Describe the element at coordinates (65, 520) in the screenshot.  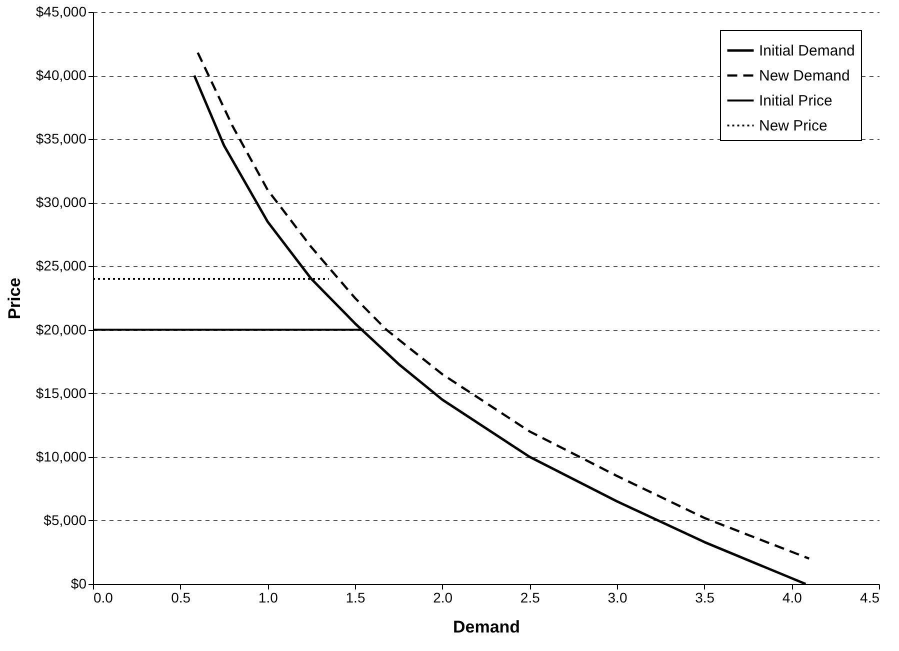
I see `y-tick-label: $5,000` at that location.